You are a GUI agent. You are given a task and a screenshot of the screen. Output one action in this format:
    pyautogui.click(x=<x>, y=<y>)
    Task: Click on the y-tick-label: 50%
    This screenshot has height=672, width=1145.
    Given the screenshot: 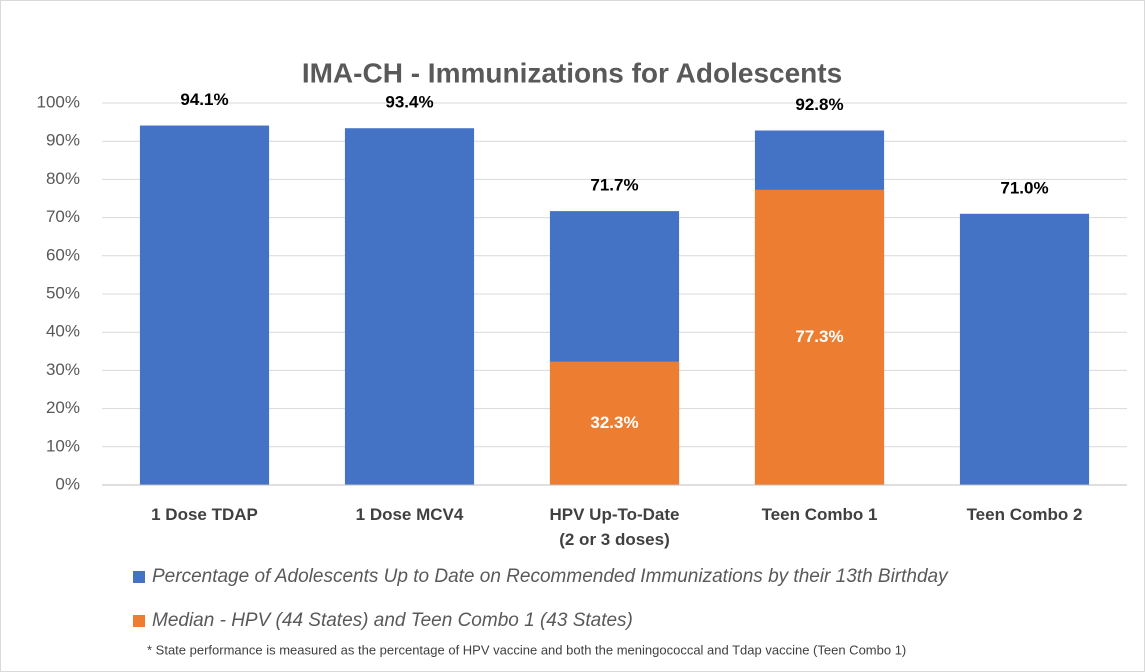 What is the action you would take?
    pyautogui.click(x=63, y=292)
    